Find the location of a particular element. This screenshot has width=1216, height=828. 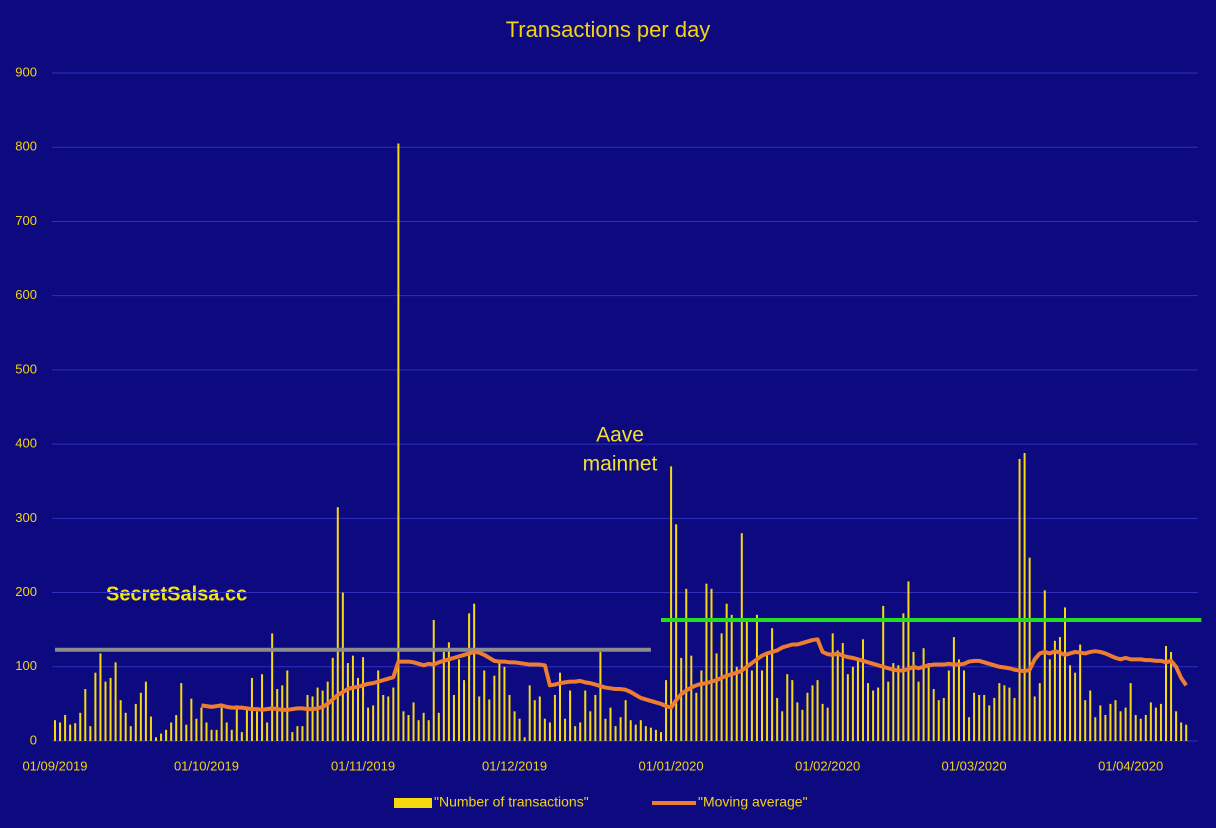

y-tick-label: 400 is located at coordinates (26, 443).